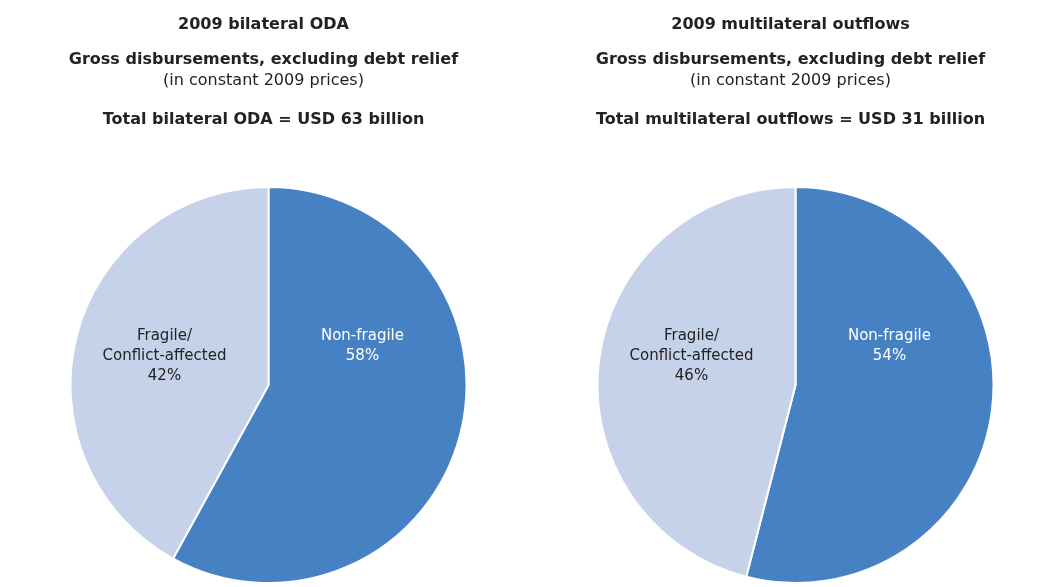 Image resolution: width=1054 pixels, height=587 pixels. What do you see at coordinates (263, 23) in the screenshot?
I see `chart-title: 2009 bilateral ODA` at bounding box center [263, 23].